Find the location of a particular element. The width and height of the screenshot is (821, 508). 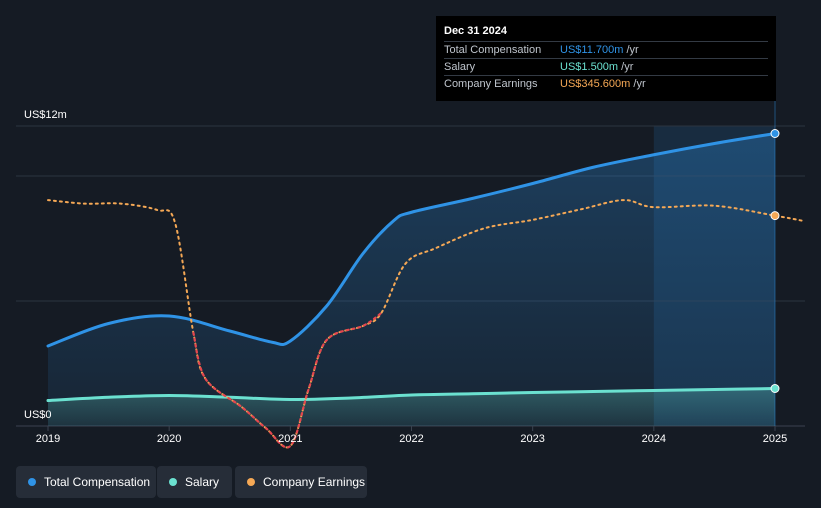

y-axis-labels: US$12m US$0 is located at coordinates (45, 265).